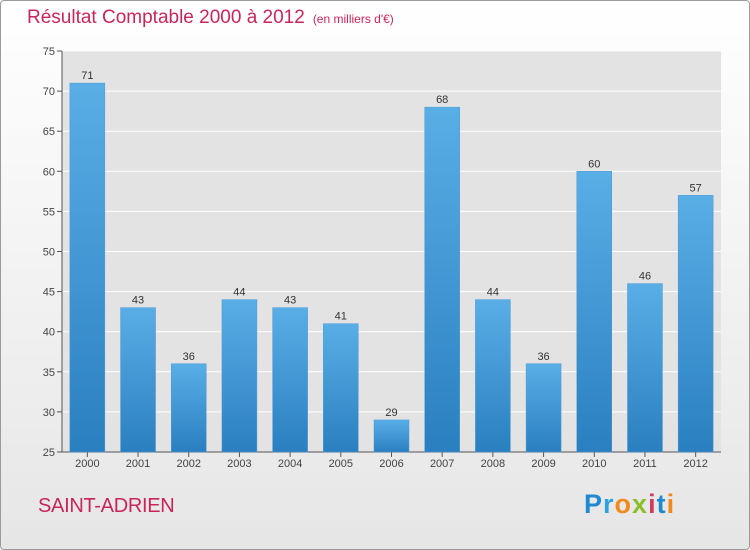 The image size is (750, 550). Describe the element at coordinates (290, 464) in the screenshot. I see `x-tick-label: 2004` at that location.